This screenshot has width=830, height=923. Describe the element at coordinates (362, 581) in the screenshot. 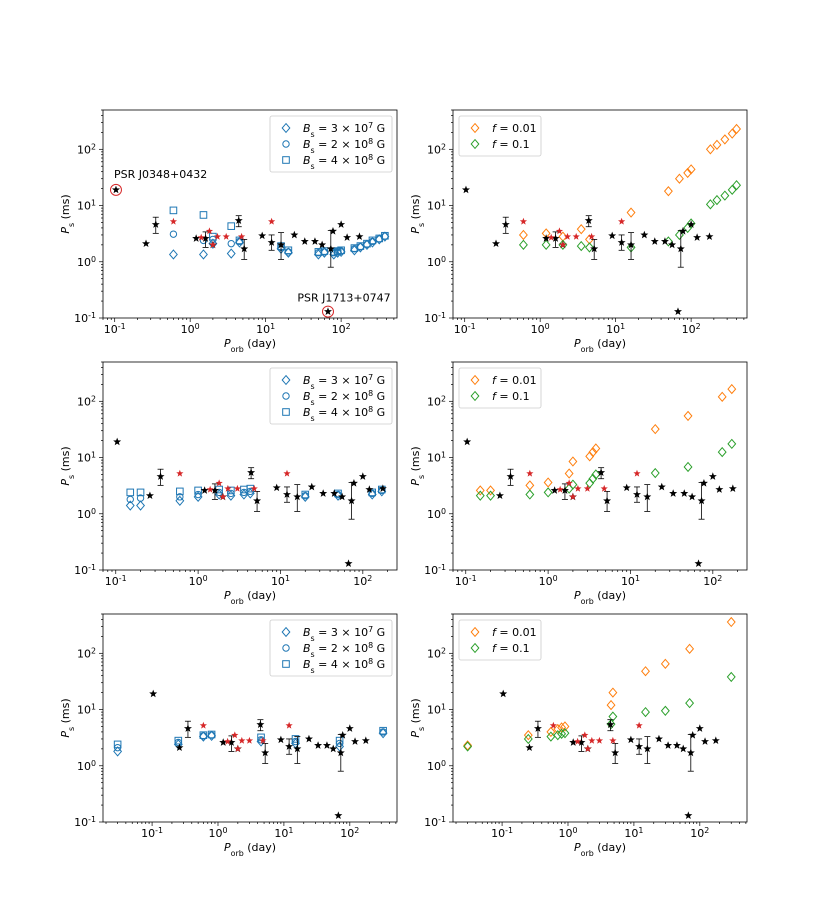

I see `x-tick-label: 10²` at that location.